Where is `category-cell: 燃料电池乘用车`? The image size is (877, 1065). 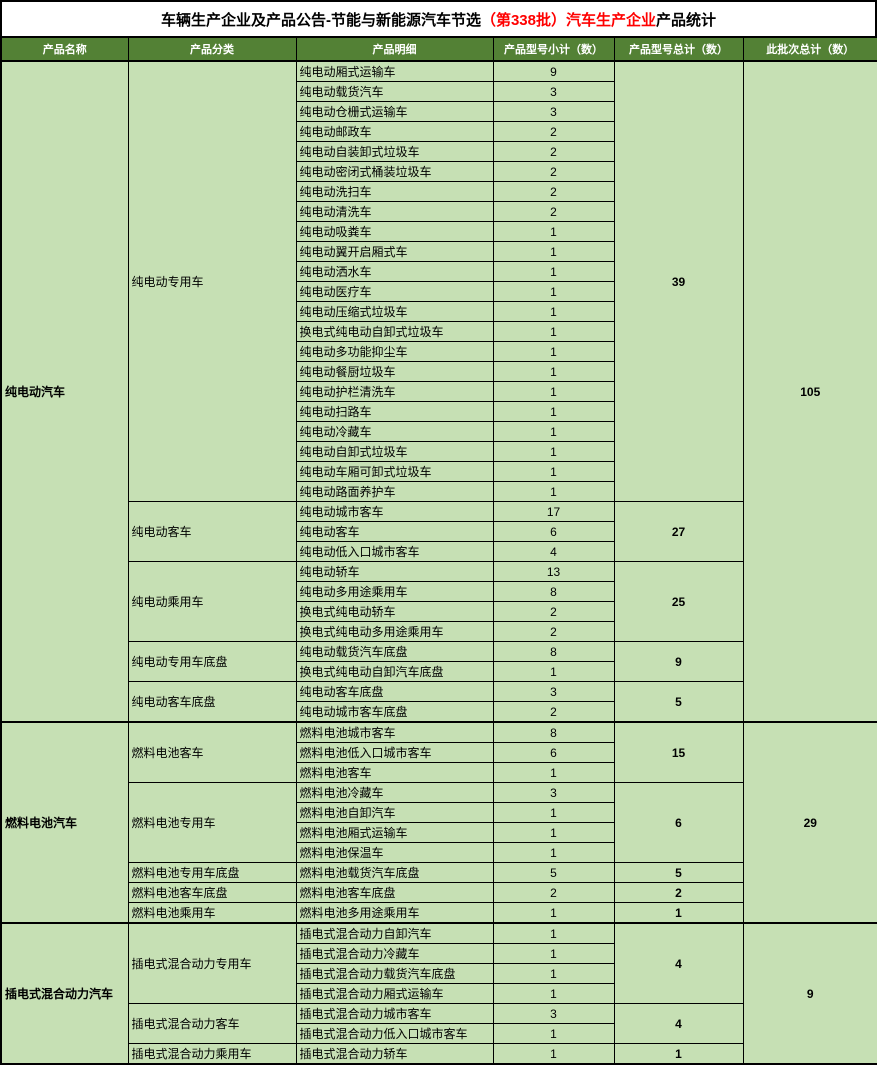 category-cell: 燃料电池乘用车 is located at coordinates (212, 913).